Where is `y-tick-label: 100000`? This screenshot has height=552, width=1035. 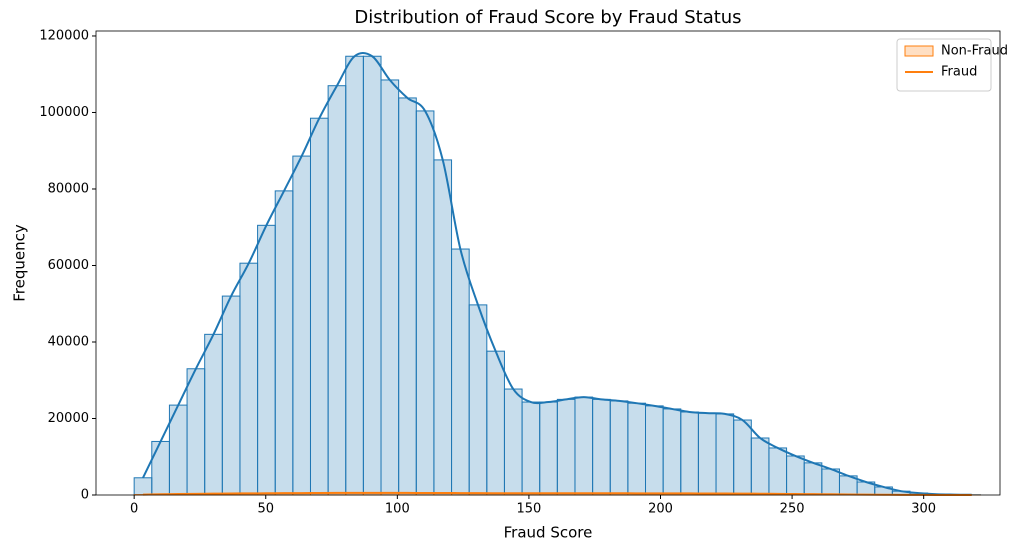 y-tick-label: 100000 is located at coordinates (64, 112).